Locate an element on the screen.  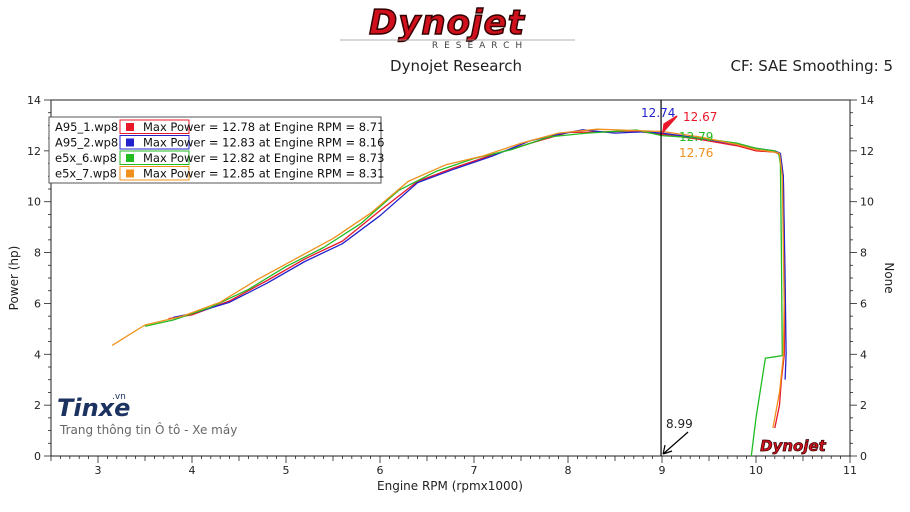
corner-logo-text: Dynojet is located at coordinates (793, 446).